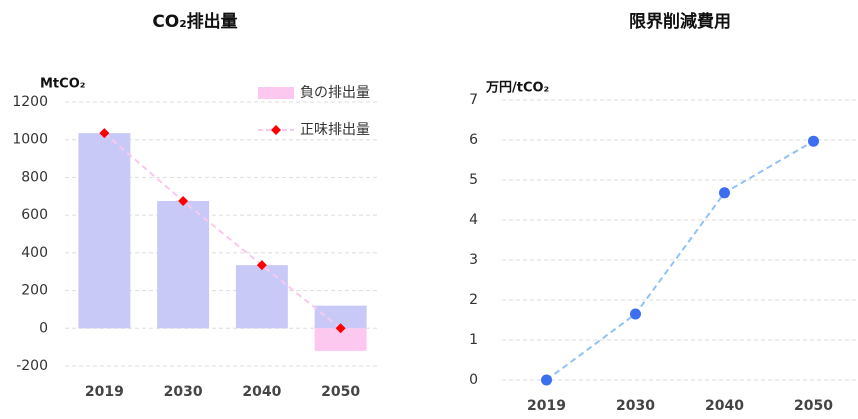 The width and height of the screenshot is (858, 419). Describe the element at coordinates (34, 215) in the screenshot. I see `y-tick-label: 600` at that location.